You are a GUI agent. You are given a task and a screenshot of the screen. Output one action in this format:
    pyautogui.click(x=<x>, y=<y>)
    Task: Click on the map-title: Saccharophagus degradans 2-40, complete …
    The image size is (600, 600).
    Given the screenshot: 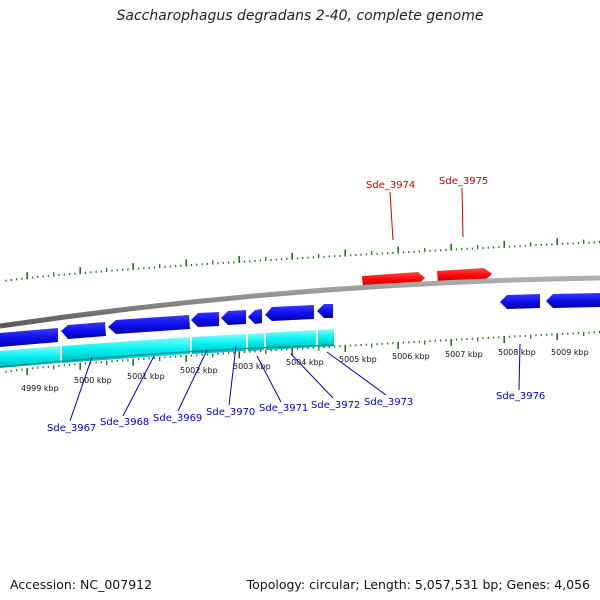 What is the action you would take?
    pyautogui.click(x=300, y=16)
    